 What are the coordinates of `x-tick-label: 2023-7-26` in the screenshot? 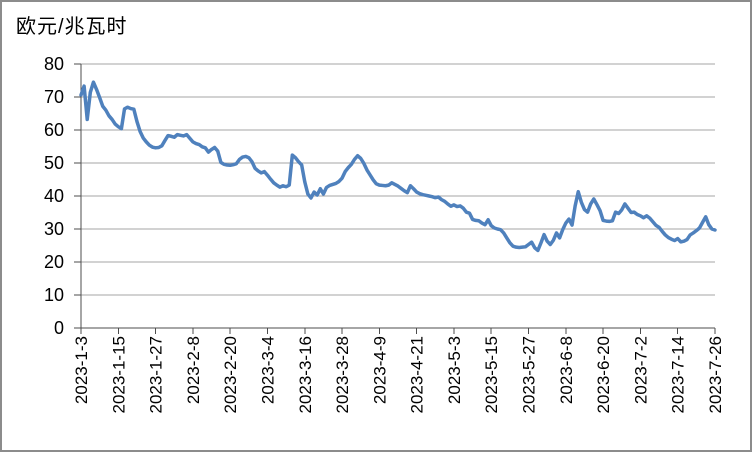 It's located at (715, 375).